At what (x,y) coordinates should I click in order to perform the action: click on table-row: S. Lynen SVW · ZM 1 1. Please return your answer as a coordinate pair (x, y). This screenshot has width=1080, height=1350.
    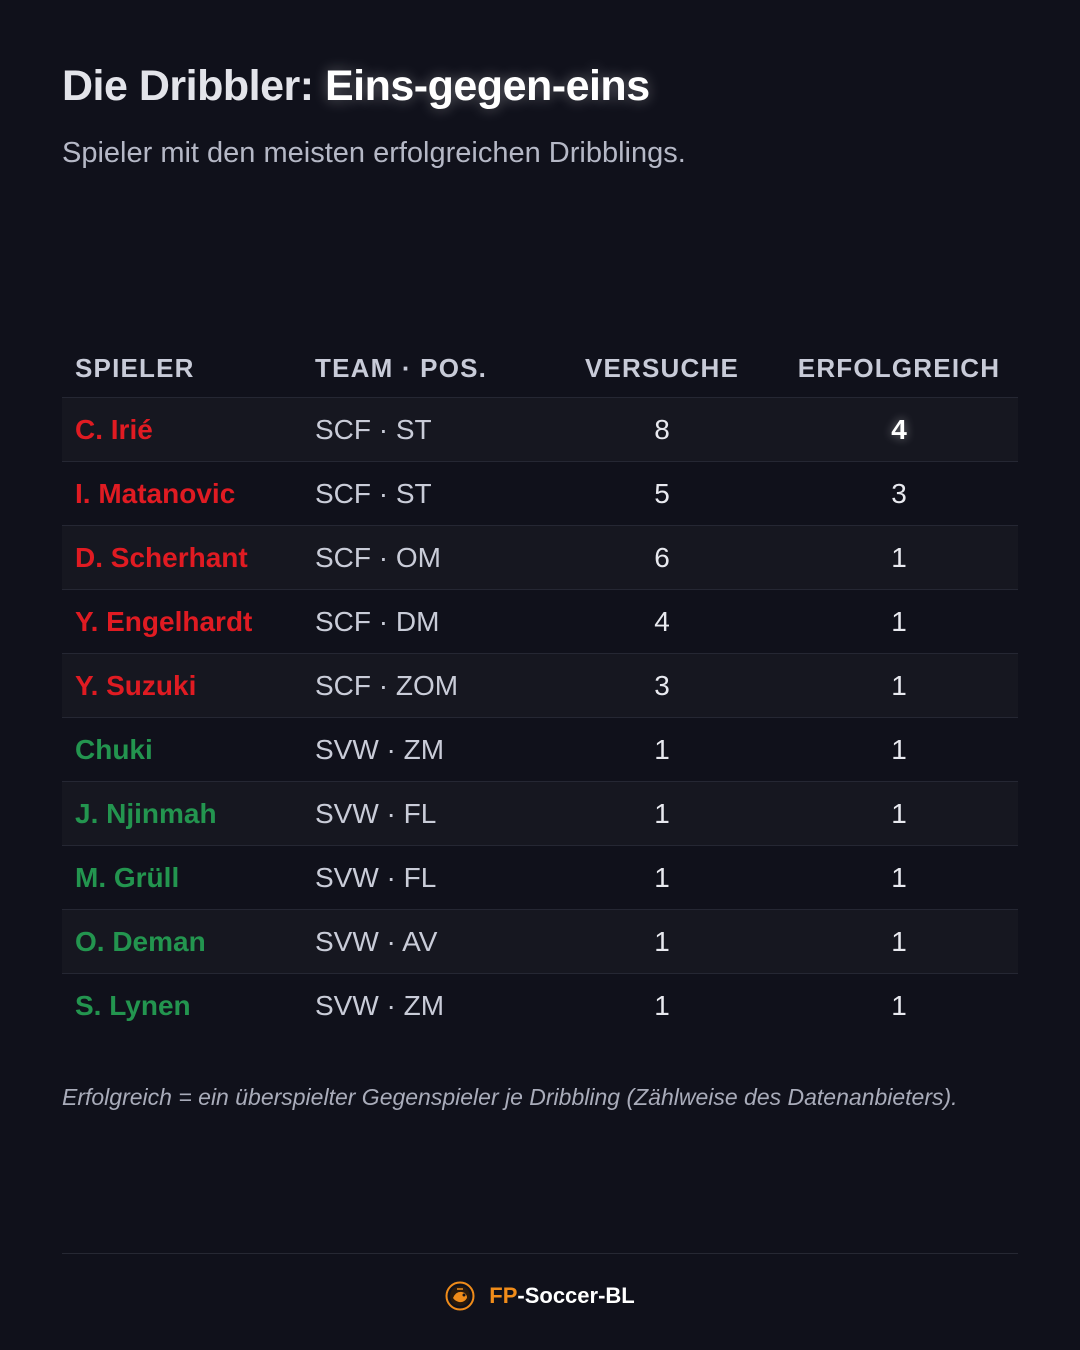
    Looking at the image, I should click on (540, 1005).